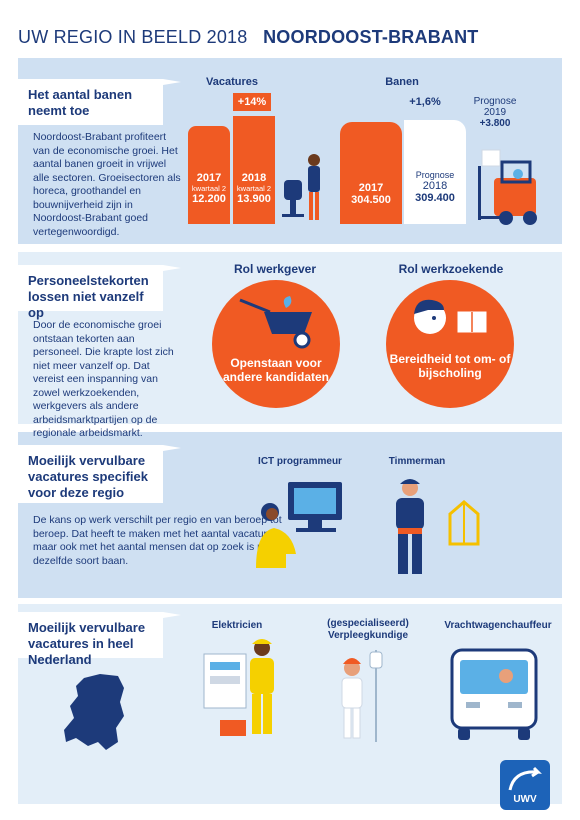 The height and width of the screenshot is (820, 580). Describe the element at coordinates (209, 199) in the screenshot. I see `vac-2017-value: 12.200` at that location.